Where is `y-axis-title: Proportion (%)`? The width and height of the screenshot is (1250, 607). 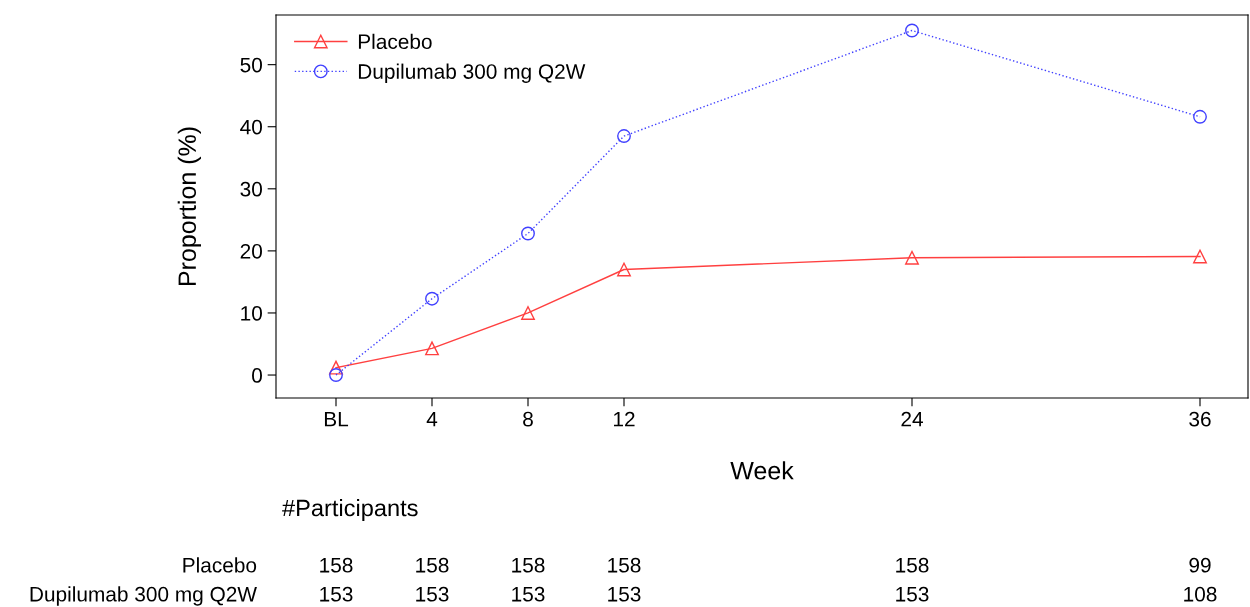 y-axis-title: Proportion (%) is located at coordinates (189, 206).